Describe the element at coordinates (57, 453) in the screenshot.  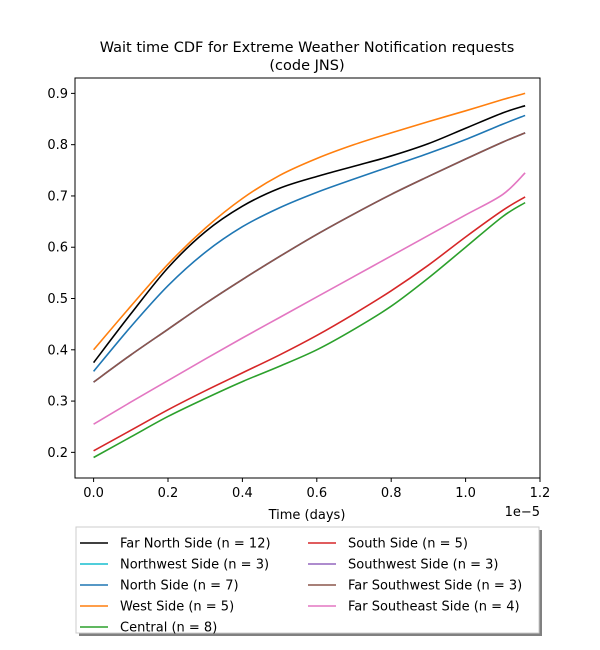
I see `y-tick-label: 0.2` at that location.